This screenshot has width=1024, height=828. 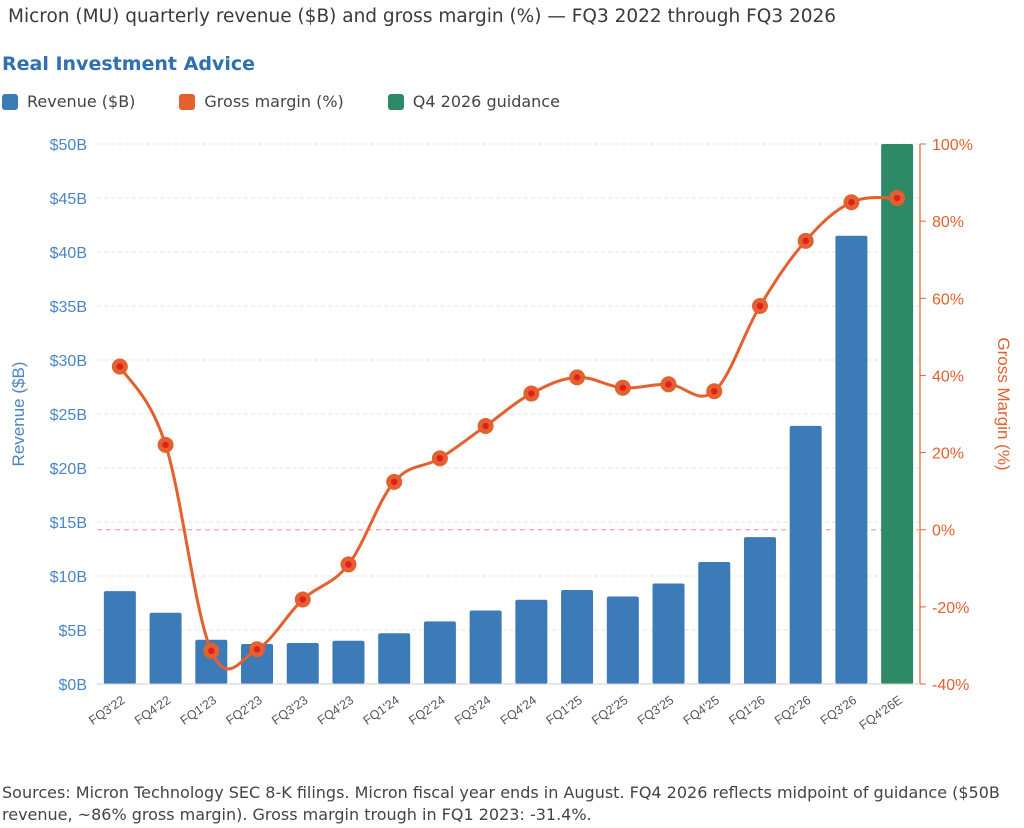 What do you see at coordinates (18, 414) in the screenshot?
I see `y-left-axis-title: Revenue ($B)` at bounding box center [18, 414].